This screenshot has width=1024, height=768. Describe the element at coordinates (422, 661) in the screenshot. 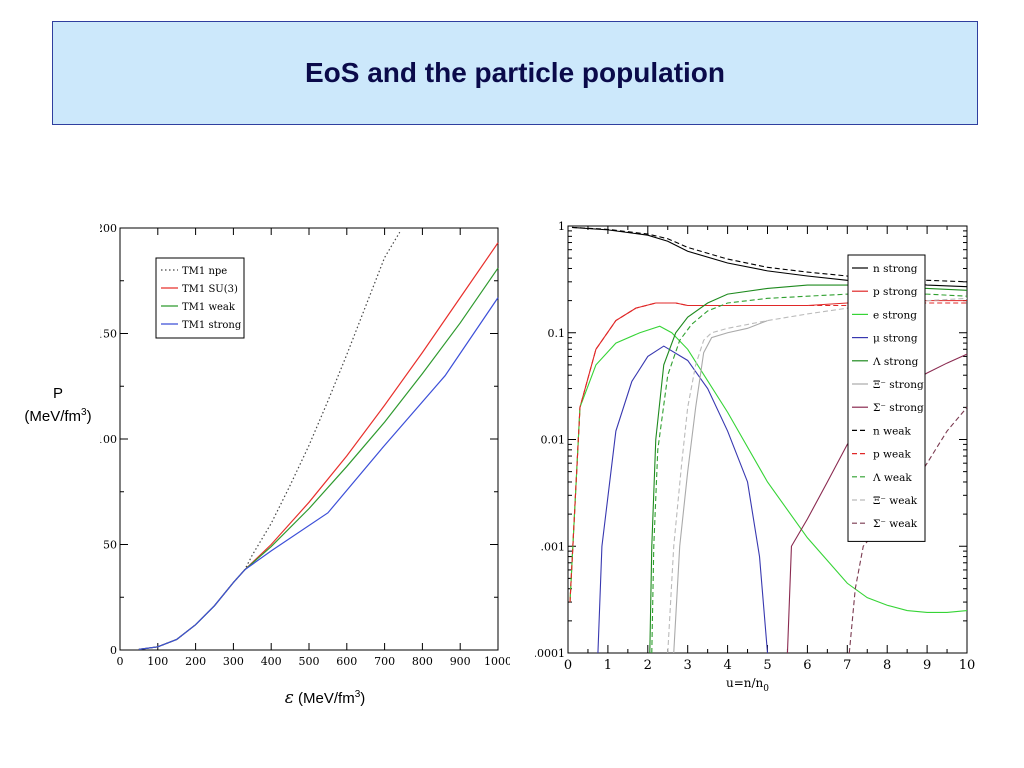

I see `x-tick-label: 800` at that location.